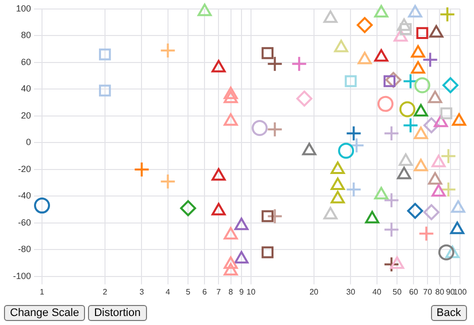 The height and width of the screenshot is (325, 474). I want to click on x-tick-label: 4, so click(168, 291).